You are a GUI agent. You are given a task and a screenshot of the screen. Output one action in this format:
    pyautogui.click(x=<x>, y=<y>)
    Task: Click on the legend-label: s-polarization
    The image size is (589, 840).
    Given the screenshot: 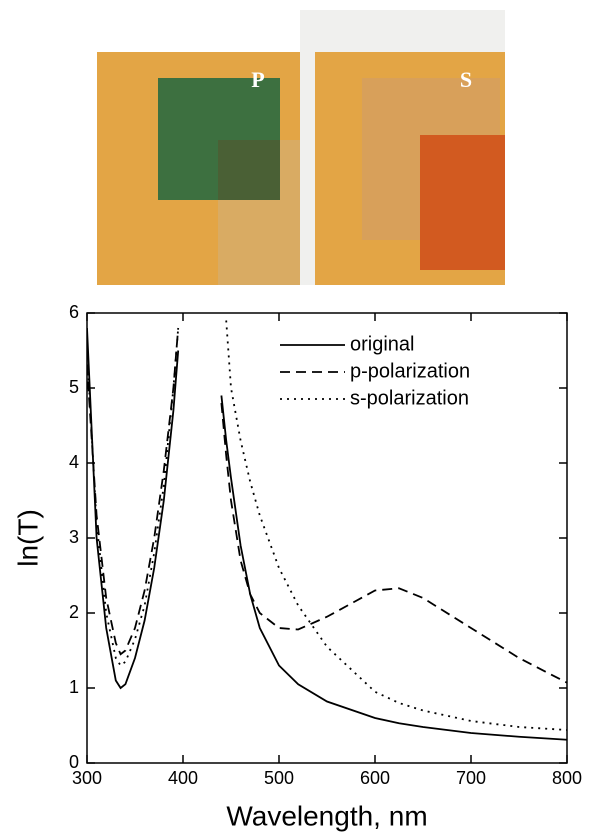 What is the action you would take?
    pyautogui.click(x=409, y=398)
    